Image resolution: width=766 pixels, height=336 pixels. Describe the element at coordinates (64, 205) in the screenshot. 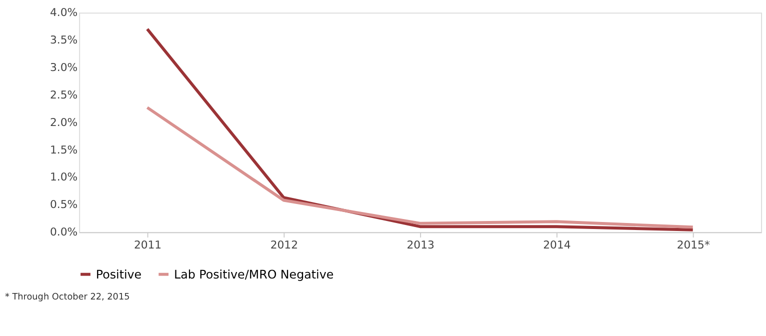

I see `y-tick-label: 0.5%` at that location.